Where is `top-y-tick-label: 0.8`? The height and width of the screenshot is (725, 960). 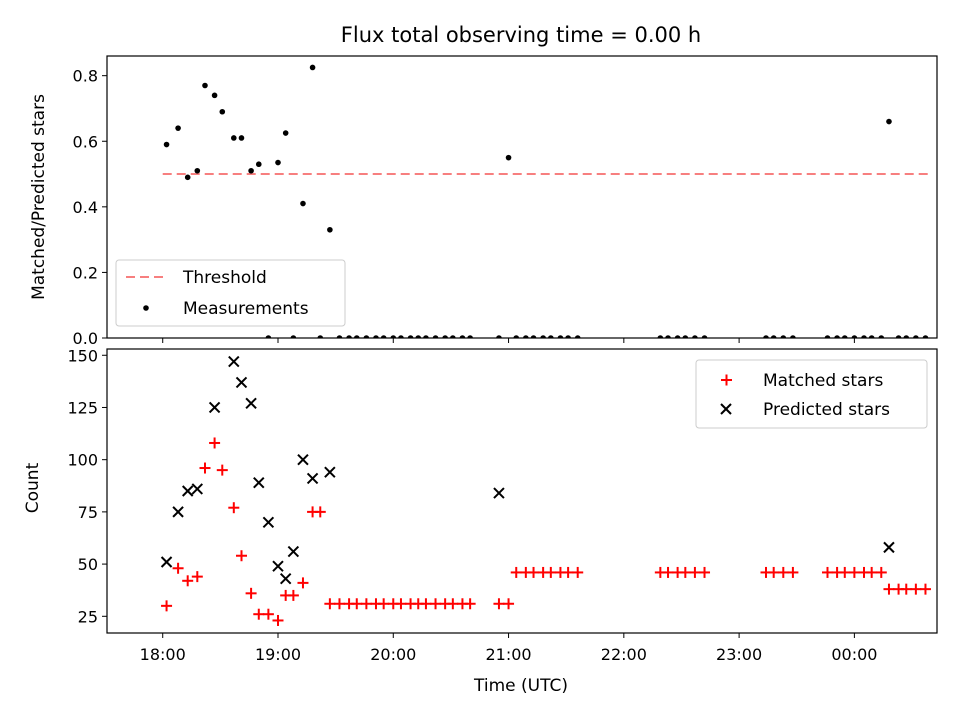 top-y-tick-label: 0.8 is located at coordinates (85, 76).